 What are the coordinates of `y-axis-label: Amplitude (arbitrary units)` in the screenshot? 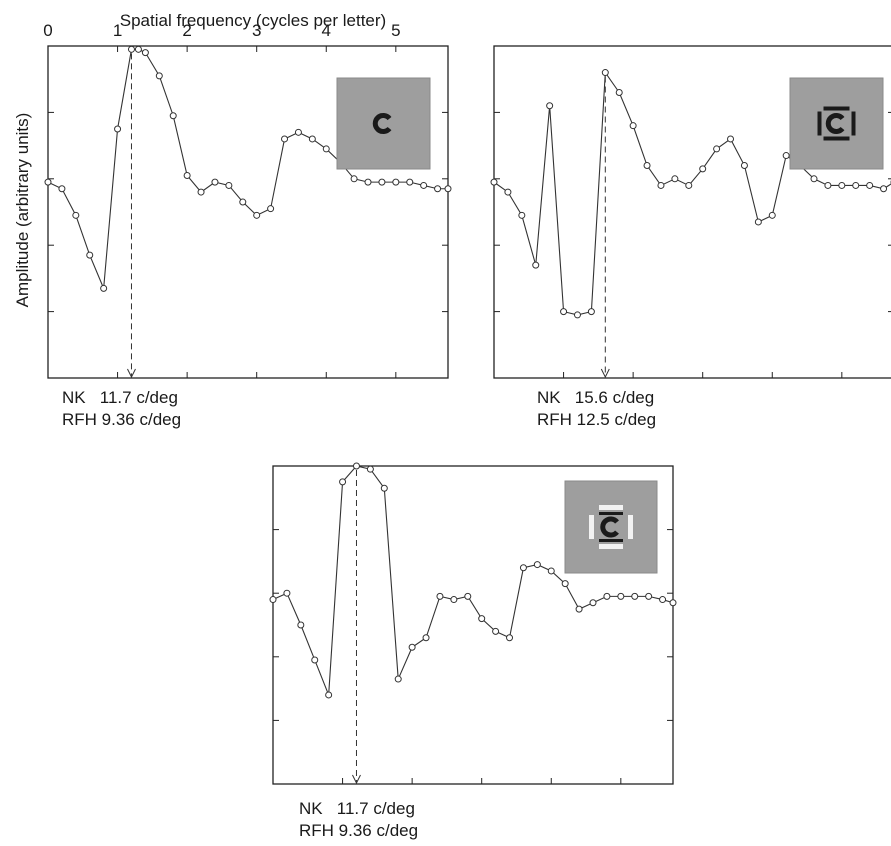 It's located at (22, 210).